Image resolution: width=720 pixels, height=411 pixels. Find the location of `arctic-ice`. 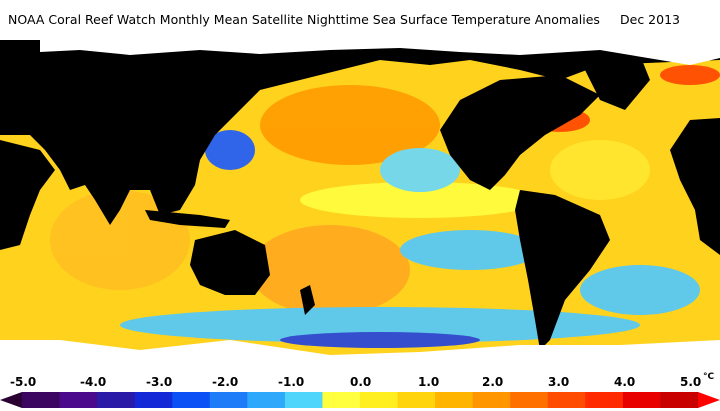

arctic-ice is located at coordinates (380, 52).